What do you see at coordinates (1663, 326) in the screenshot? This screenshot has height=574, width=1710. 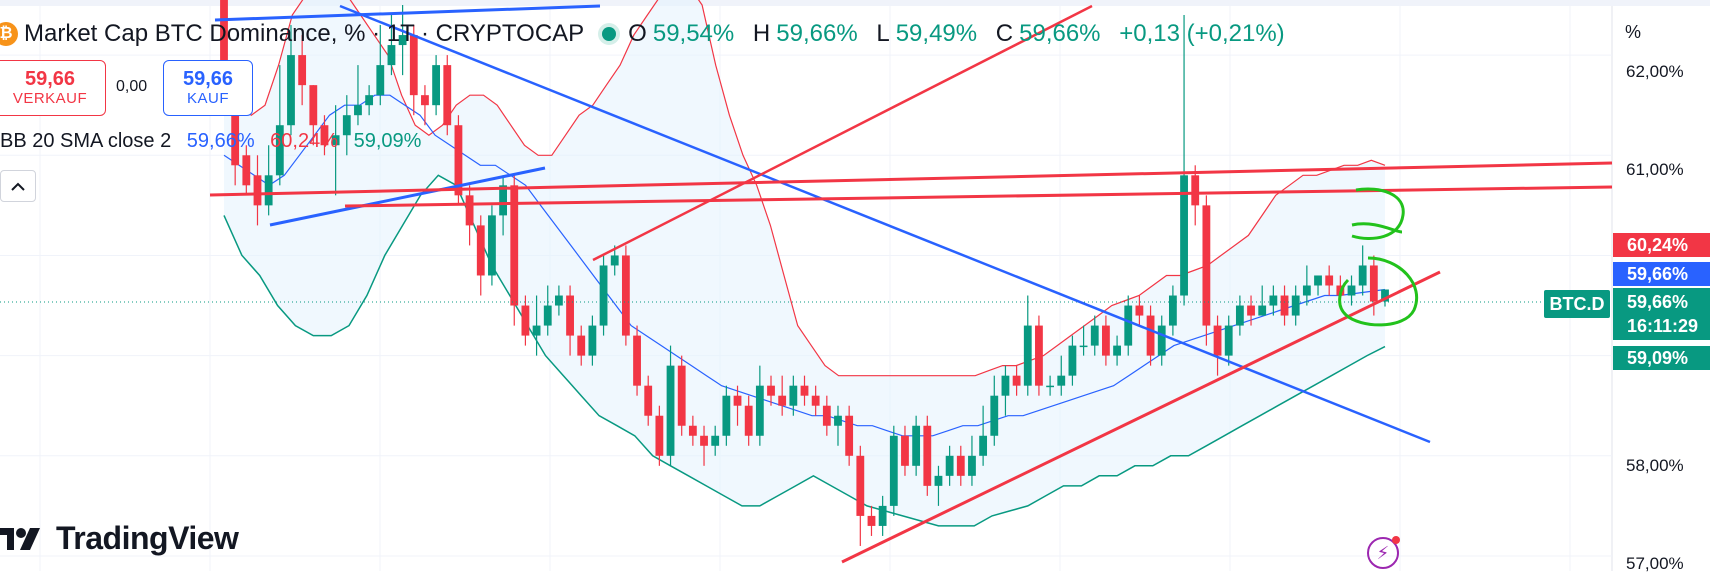 I see `bar-countdown: 16:11:29` at bounding box center [1663, 326].